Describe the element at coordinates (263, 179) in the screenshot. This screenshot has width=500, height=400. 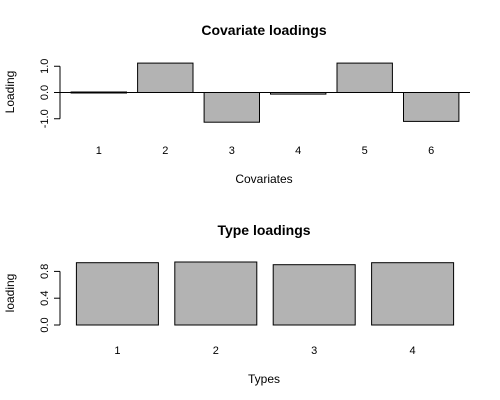
I see `x-axis-label: Covariates` at that location.